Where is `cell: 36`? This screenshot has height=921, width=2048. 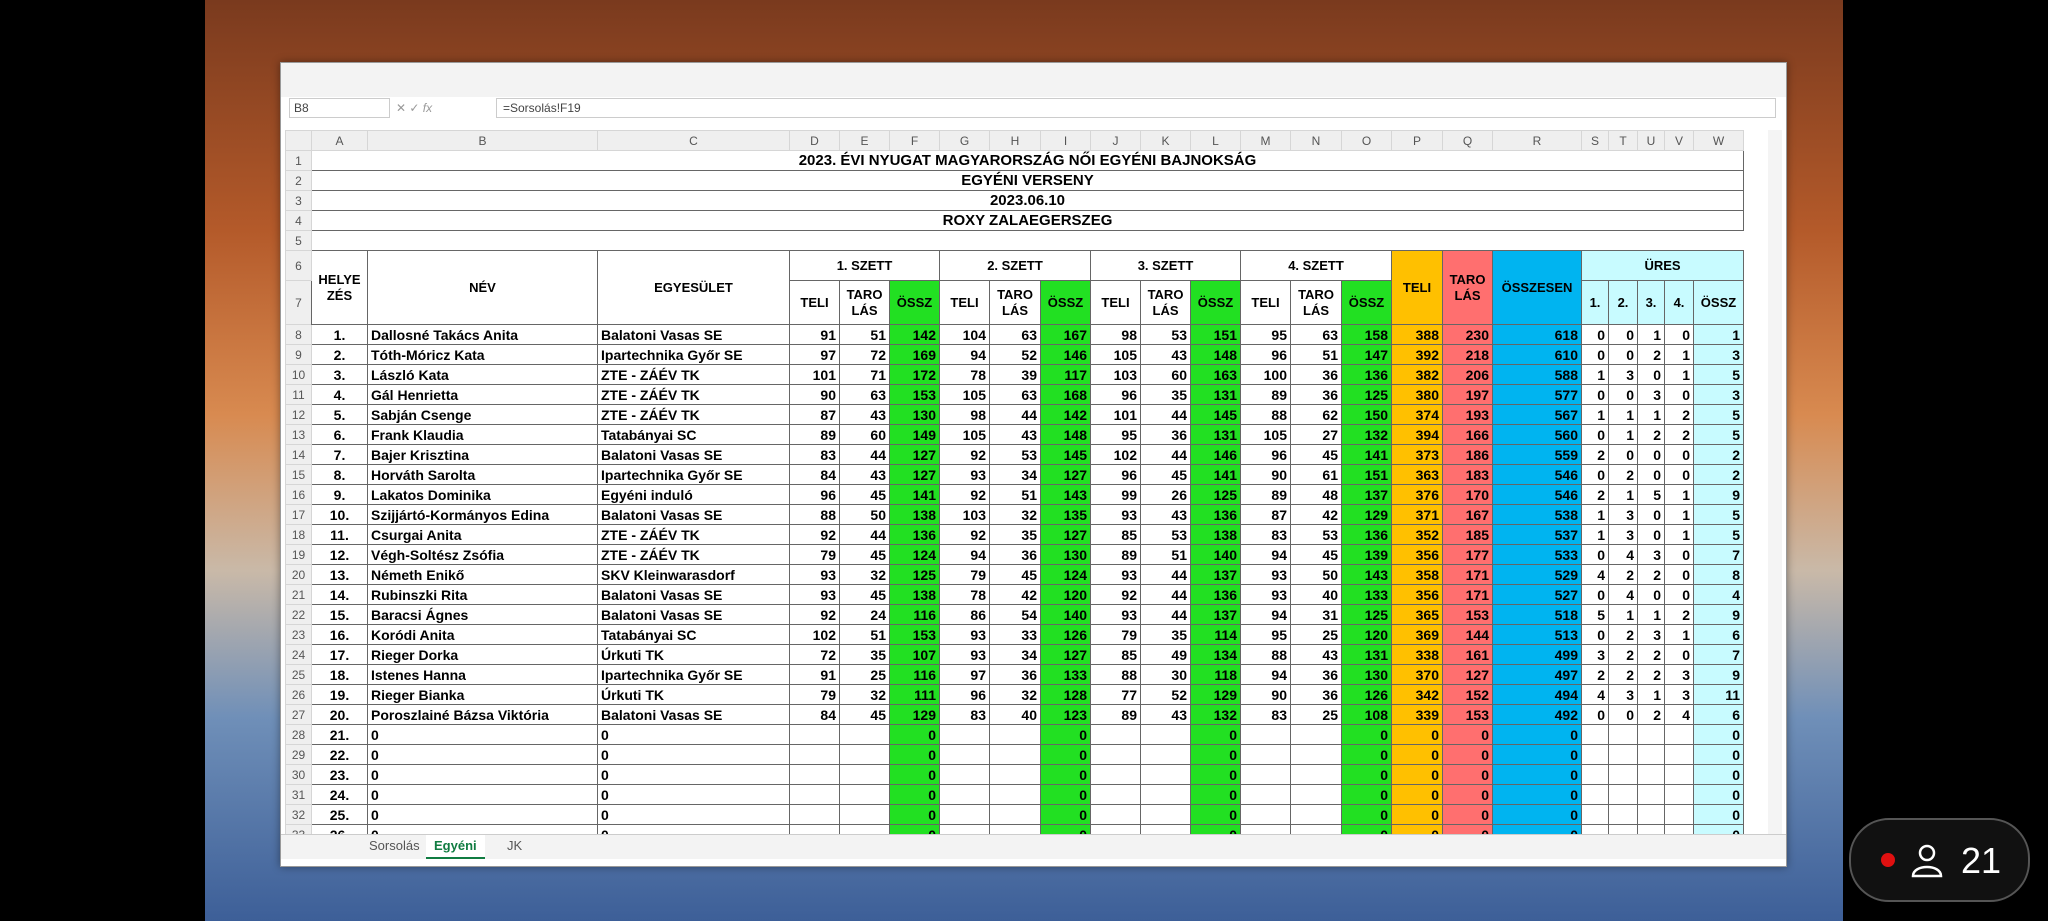
cell: 36 is located at coordinates (1316, 394).